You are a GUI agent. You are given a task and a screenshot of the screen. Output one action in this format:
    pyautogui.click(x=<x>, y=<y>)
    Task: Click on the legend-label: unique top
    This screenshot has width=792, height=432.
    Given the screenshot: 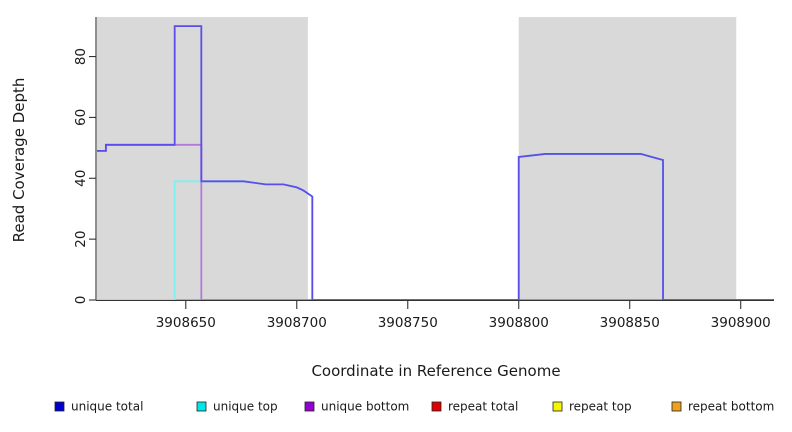 What is the action you would take?
    pyautogui.click(x=245, y=407)
    